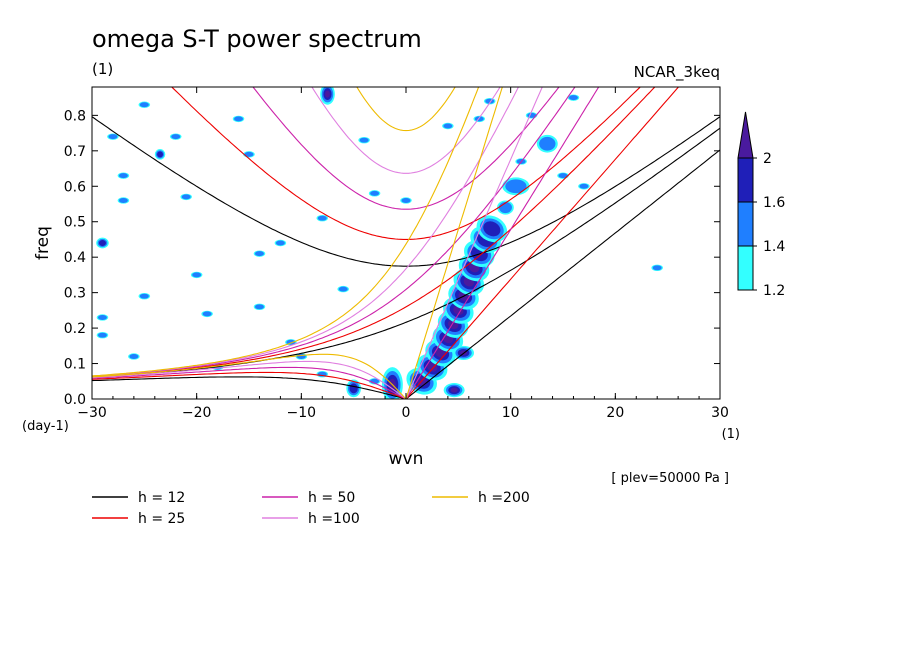 Image resolution: width=904 pixels, height=654 pixels. Describe the element at coordinates (75, 223) in the screenshot. I see `y-tick-label: 0.5` at that location.